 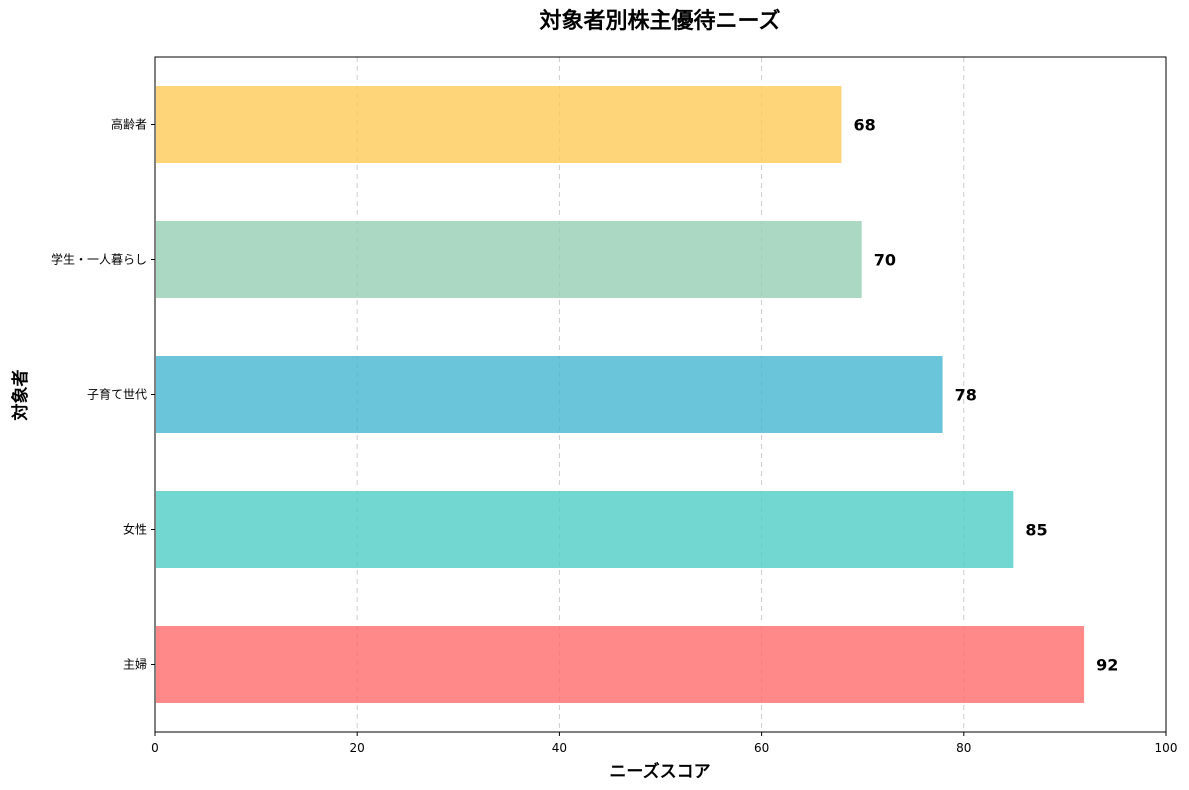 I want to click on x-tick-label: 40, so click(x=559, y=748).